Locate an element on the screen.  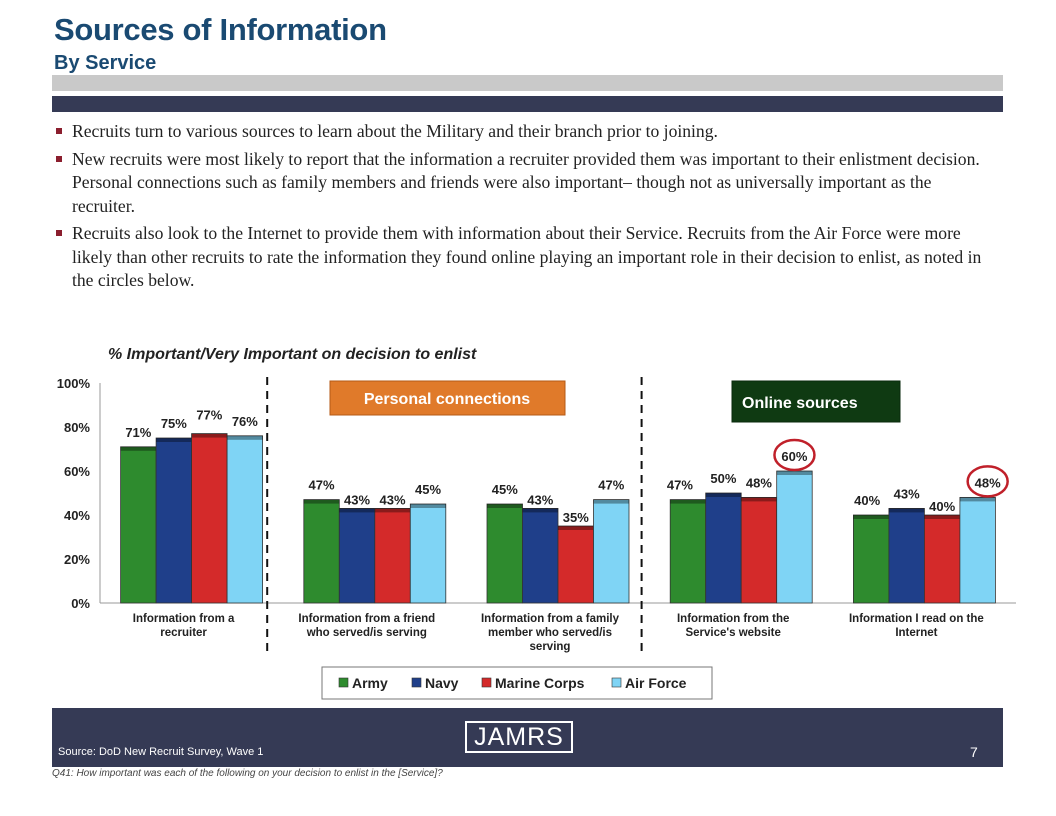
category-label: serving is located at coordinates (550, 647).